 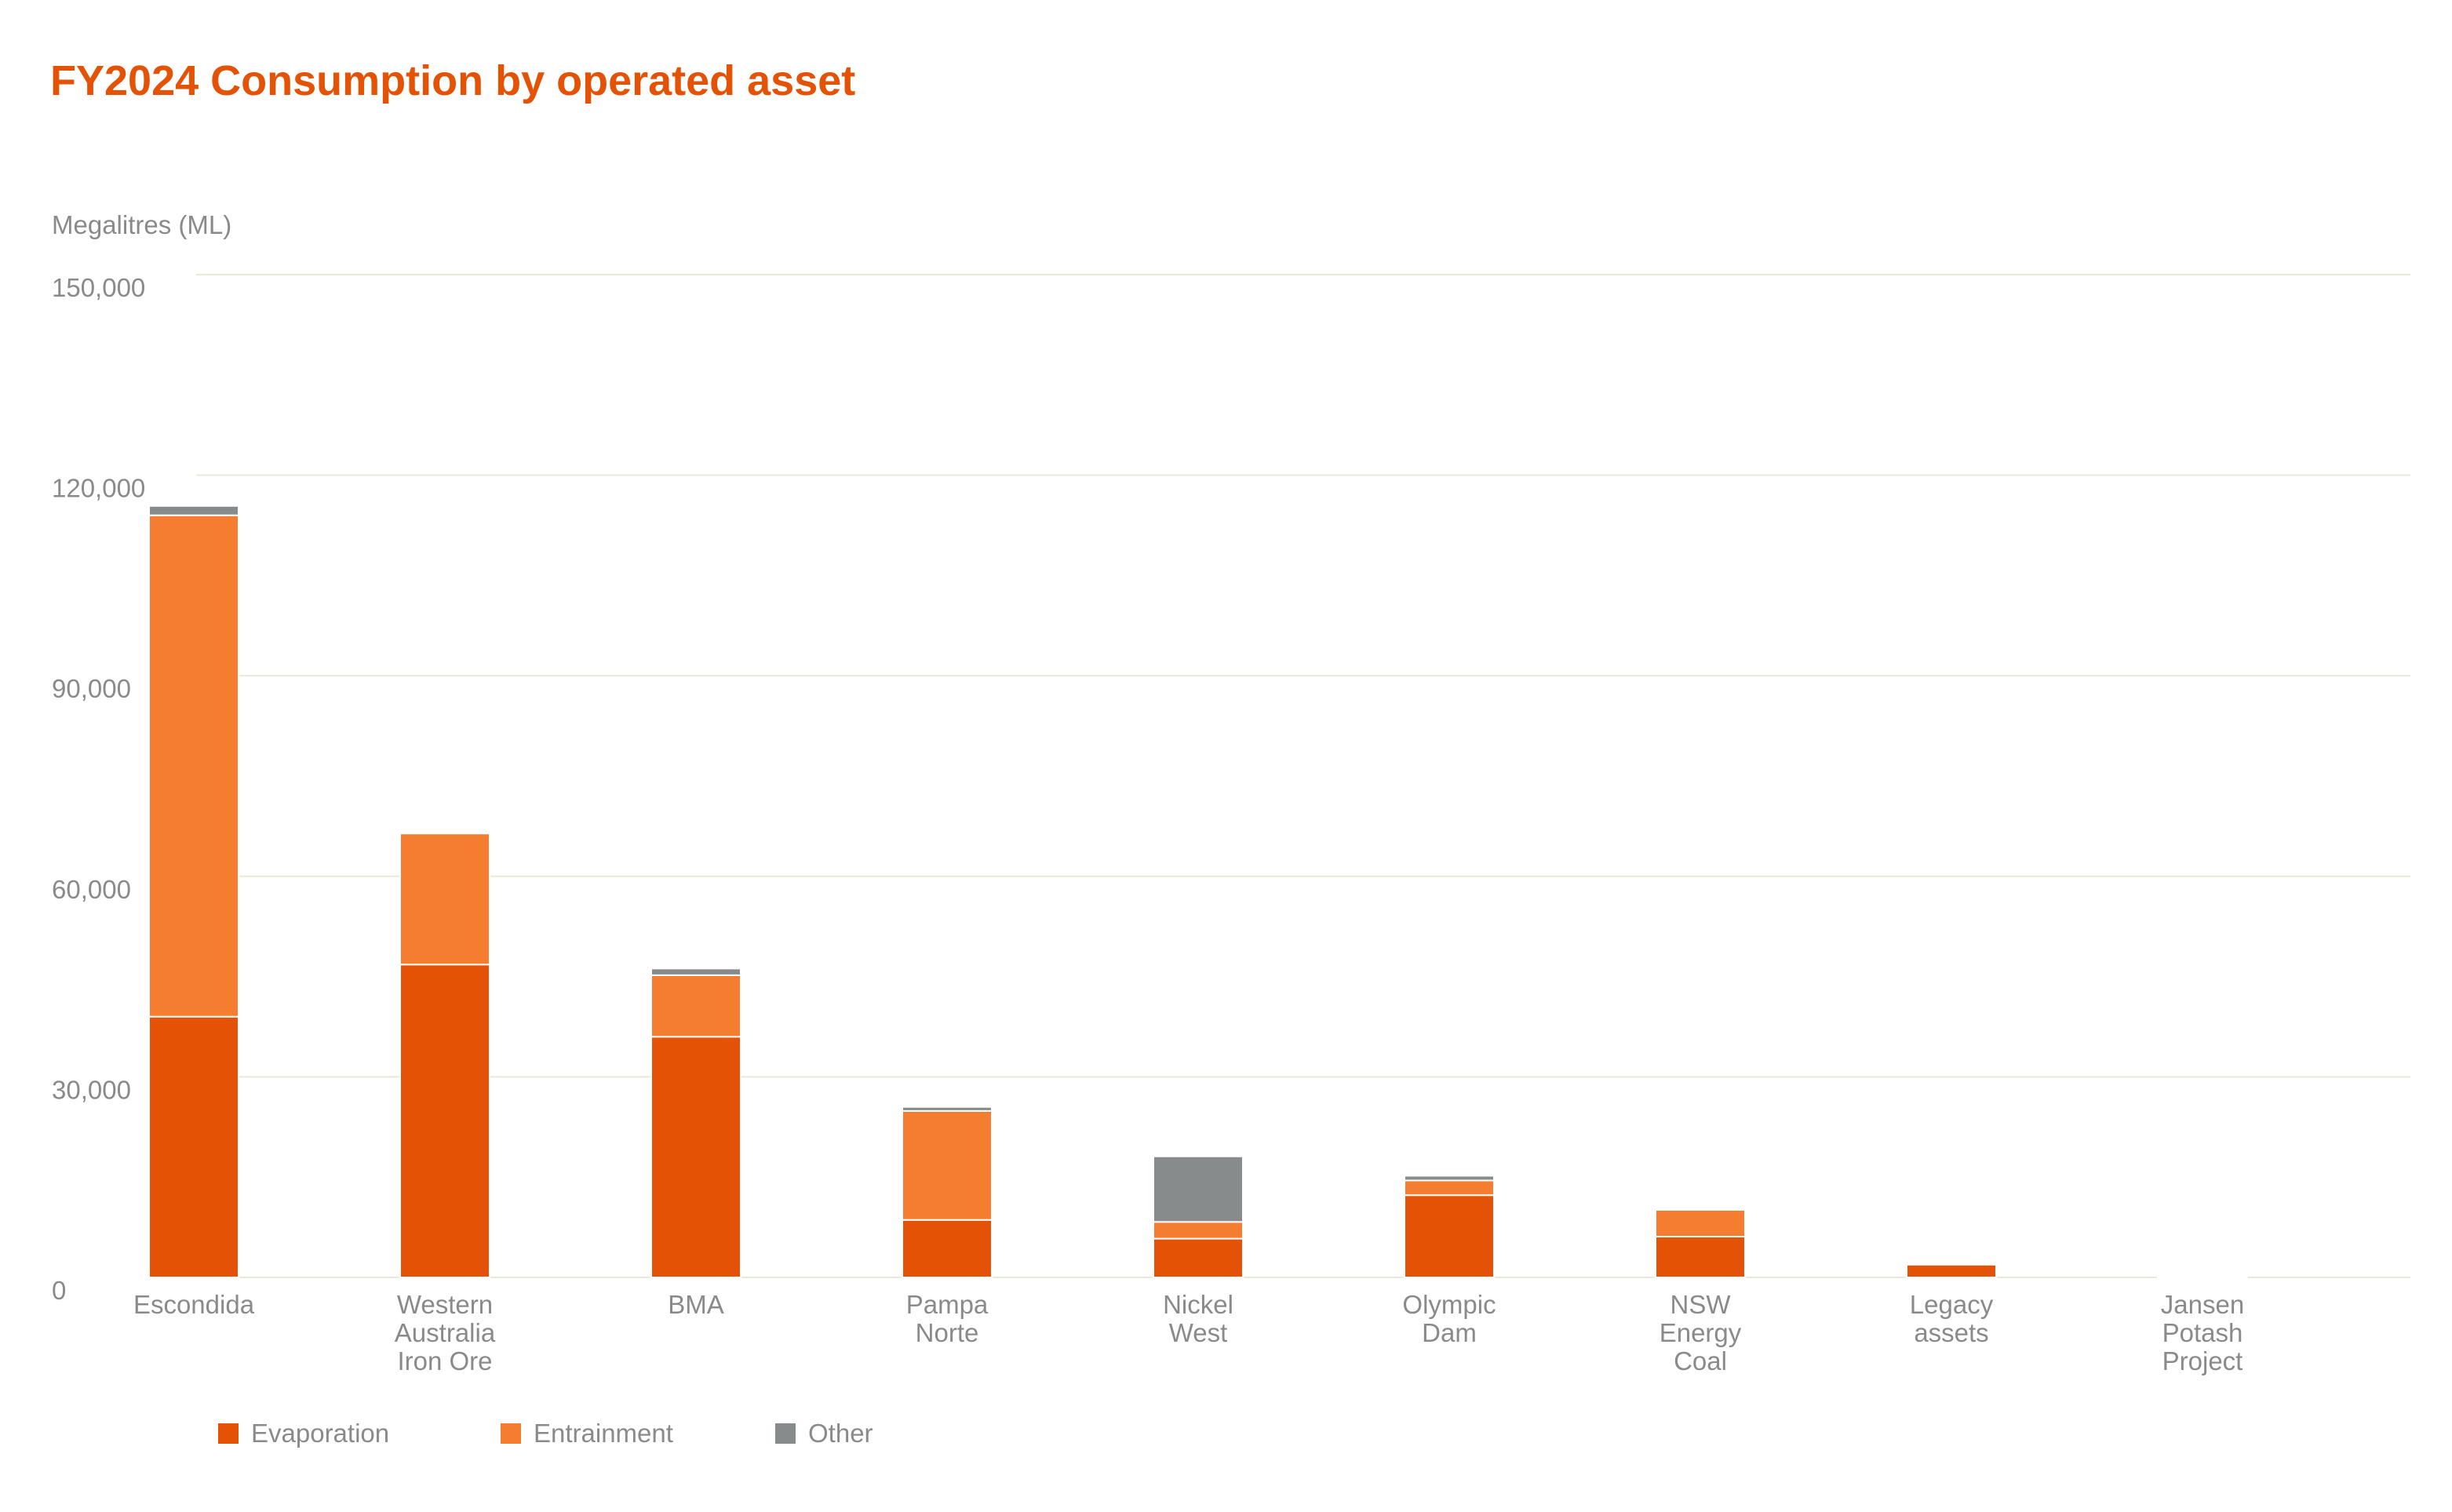 What do you see at coordinates (947, 1304) in the screenshot?
I see `x-tick-label-line: Pampa` at bounding box center [947, 1304].